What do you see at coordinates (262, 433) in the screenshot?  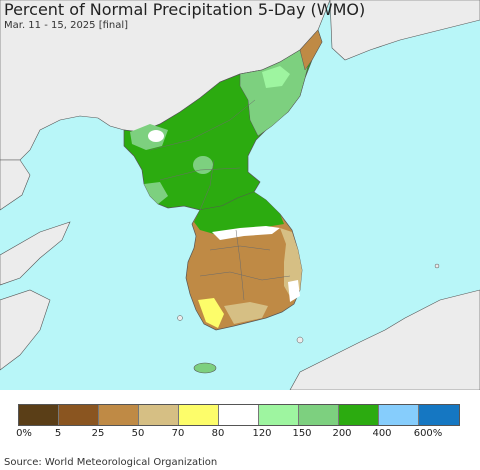 I see `legend-label: 120` at bounding box center [262, 433].